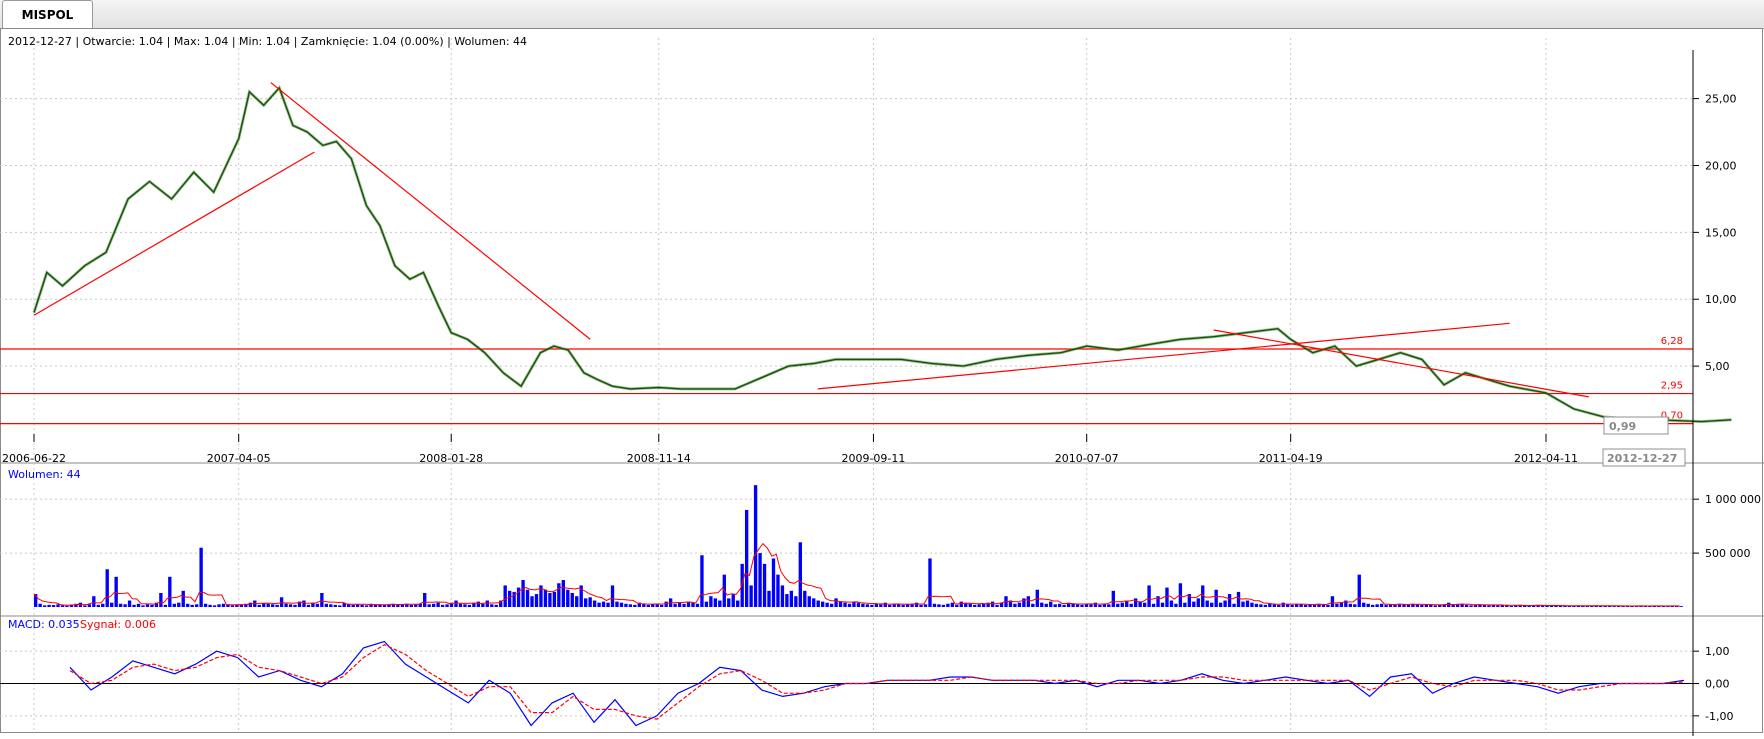  I want to click on level-label: 0,70, so click(1672, 416).